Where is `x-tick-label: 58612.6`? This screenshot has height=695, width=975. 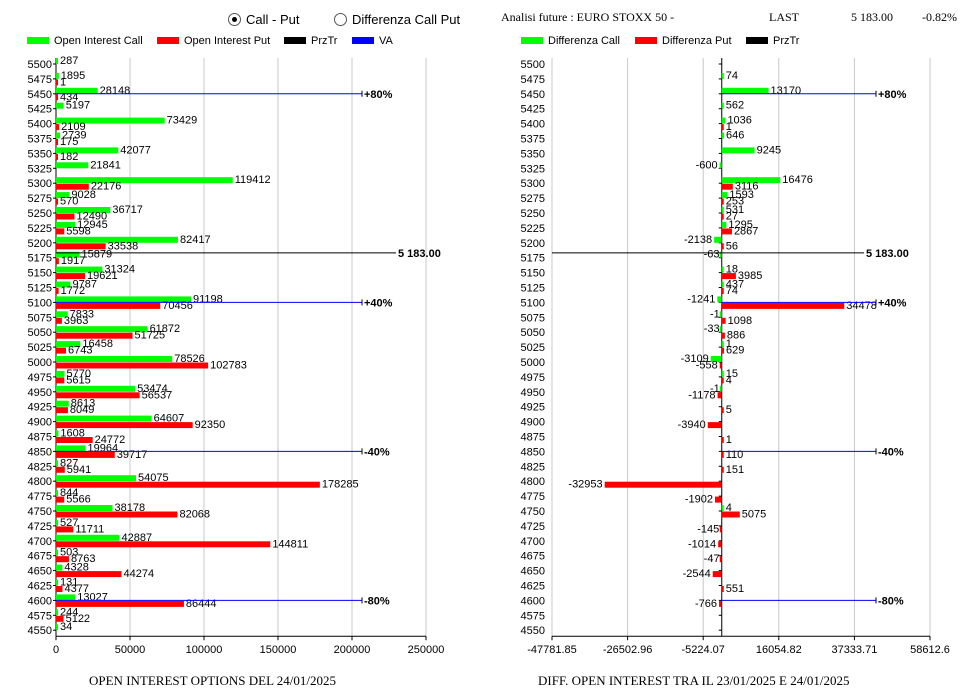
x-tick-label: 58612.6 is located at coordinates (930, 650).